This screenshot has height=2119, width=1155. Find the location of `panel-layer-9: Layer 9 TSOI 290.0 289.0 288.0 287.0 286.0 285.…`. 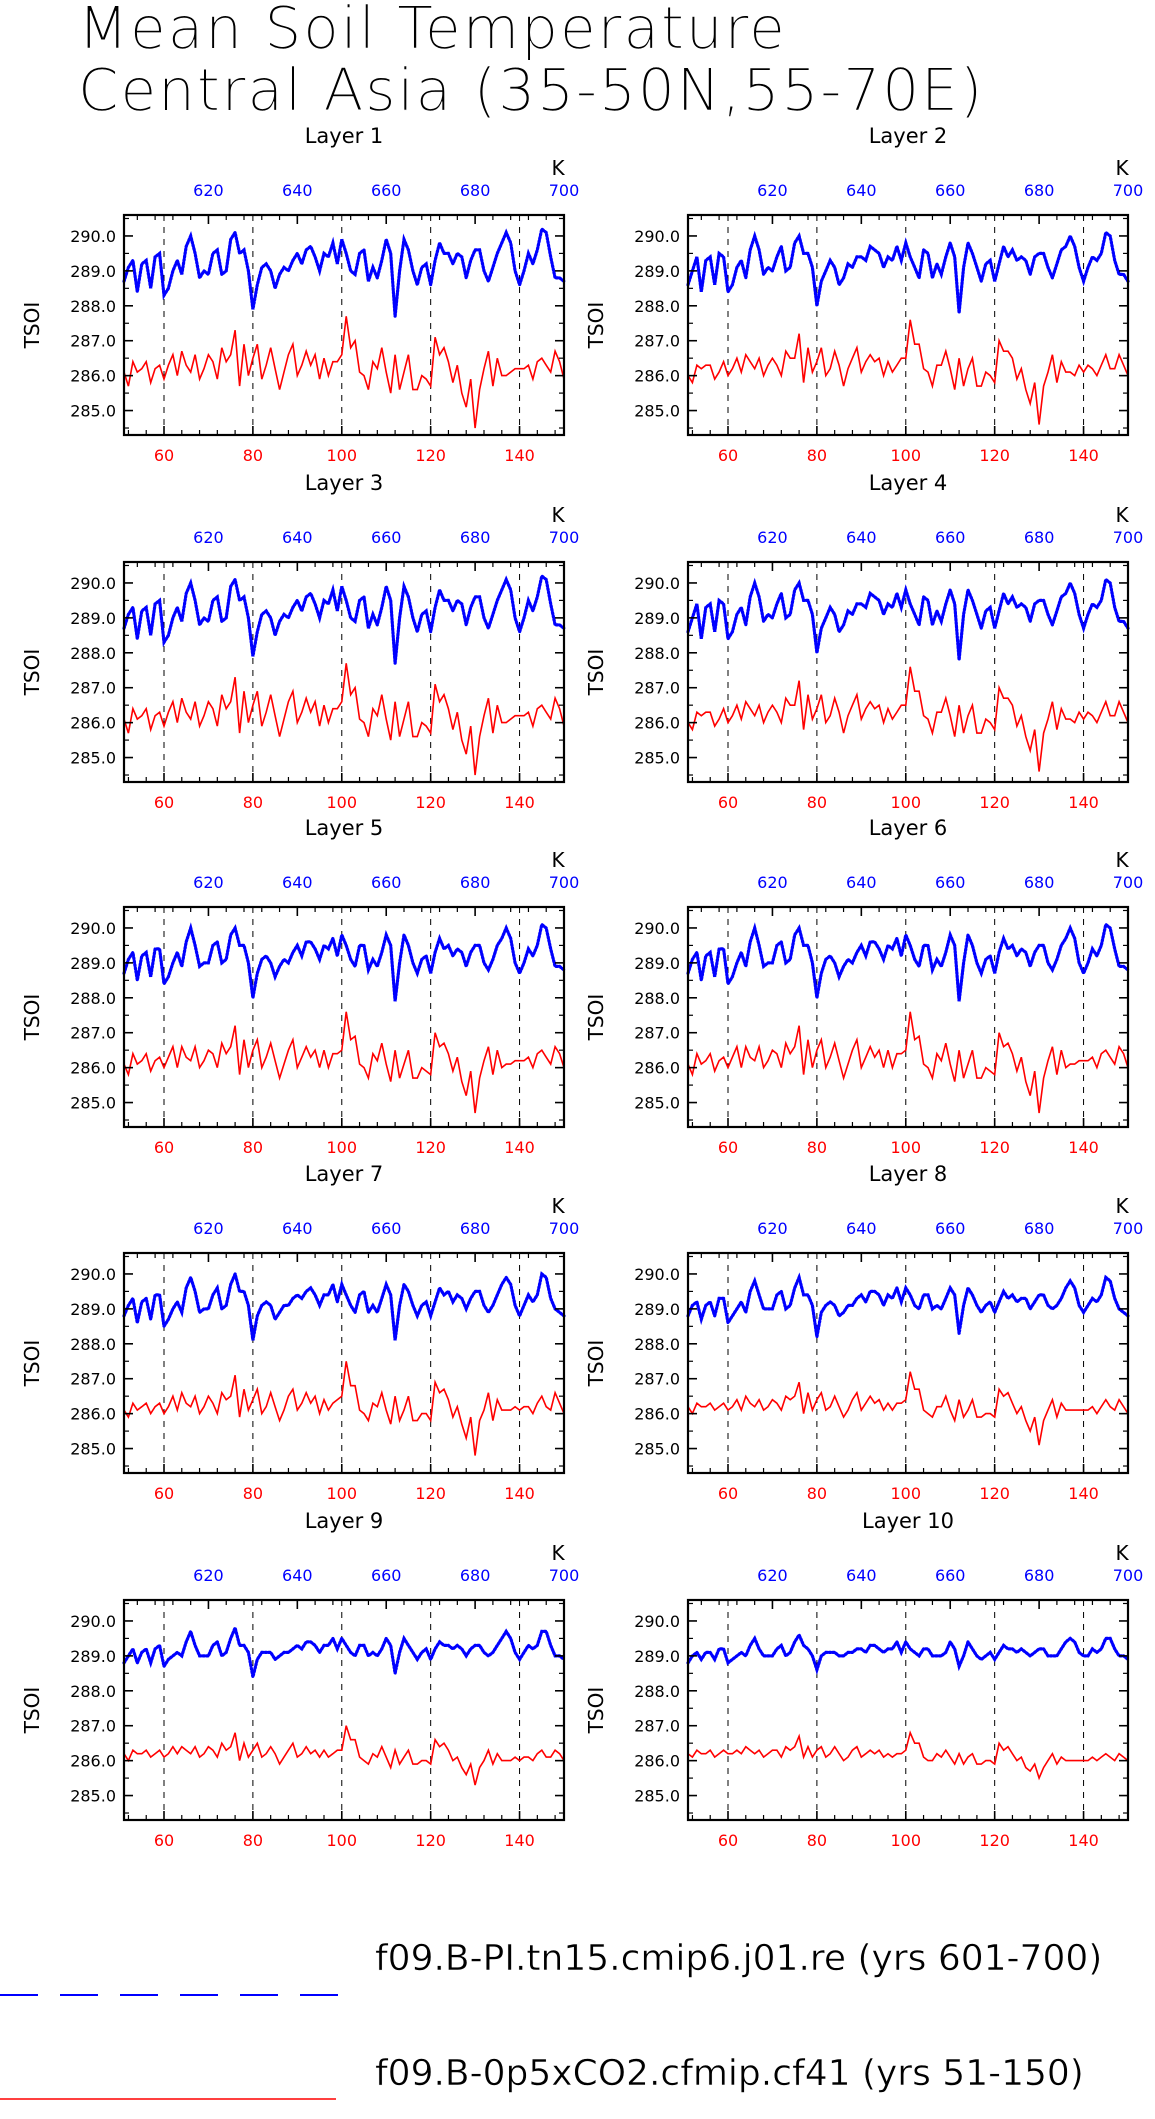

panel-layer-9: Layer 9 TSOI 290.0 289.0 288.0 287.0 286.0 285.… is located at coordinates (299, 1679).